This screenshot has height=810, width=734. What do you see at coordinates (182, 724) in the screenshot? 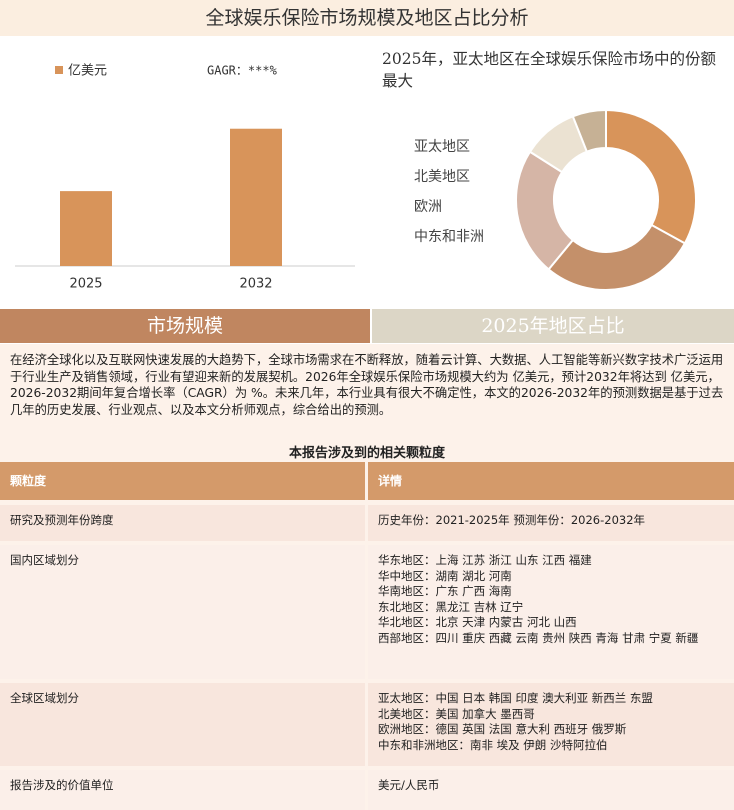
I see `table-cell: 全球区域划分` at bounding box center [182, 724].